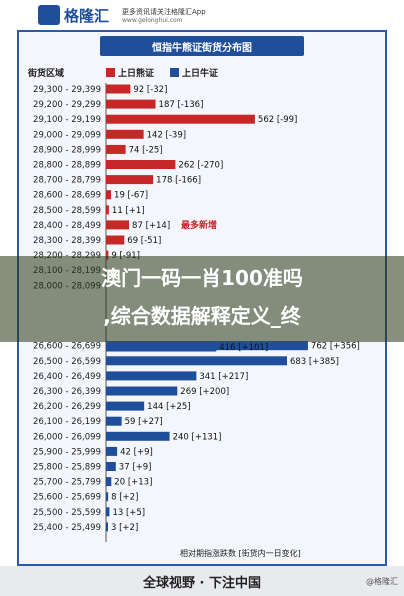 This screenshot has width=404, height=596. I want to click on y-tick-label: 25,800 - 25,899, so click(67, 468).